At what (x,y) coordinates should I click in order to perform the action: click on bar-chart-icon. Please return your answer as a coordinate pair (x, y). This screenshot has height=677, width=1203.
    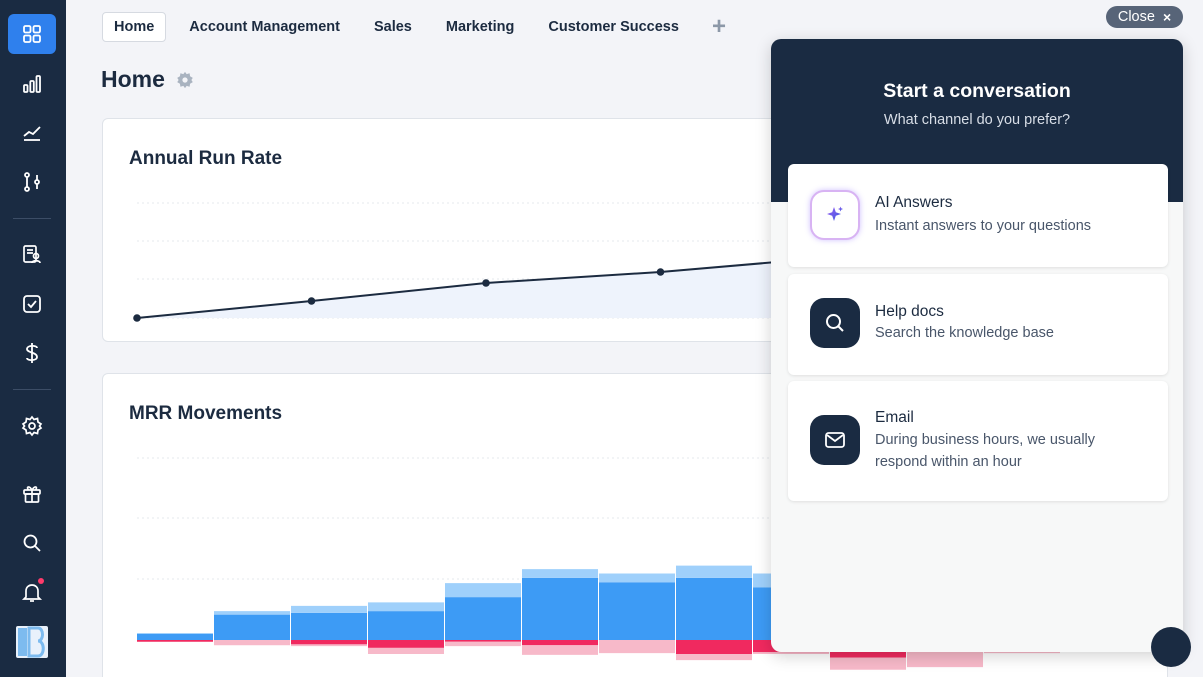
    Looking at the image, I should click on (32, 84).